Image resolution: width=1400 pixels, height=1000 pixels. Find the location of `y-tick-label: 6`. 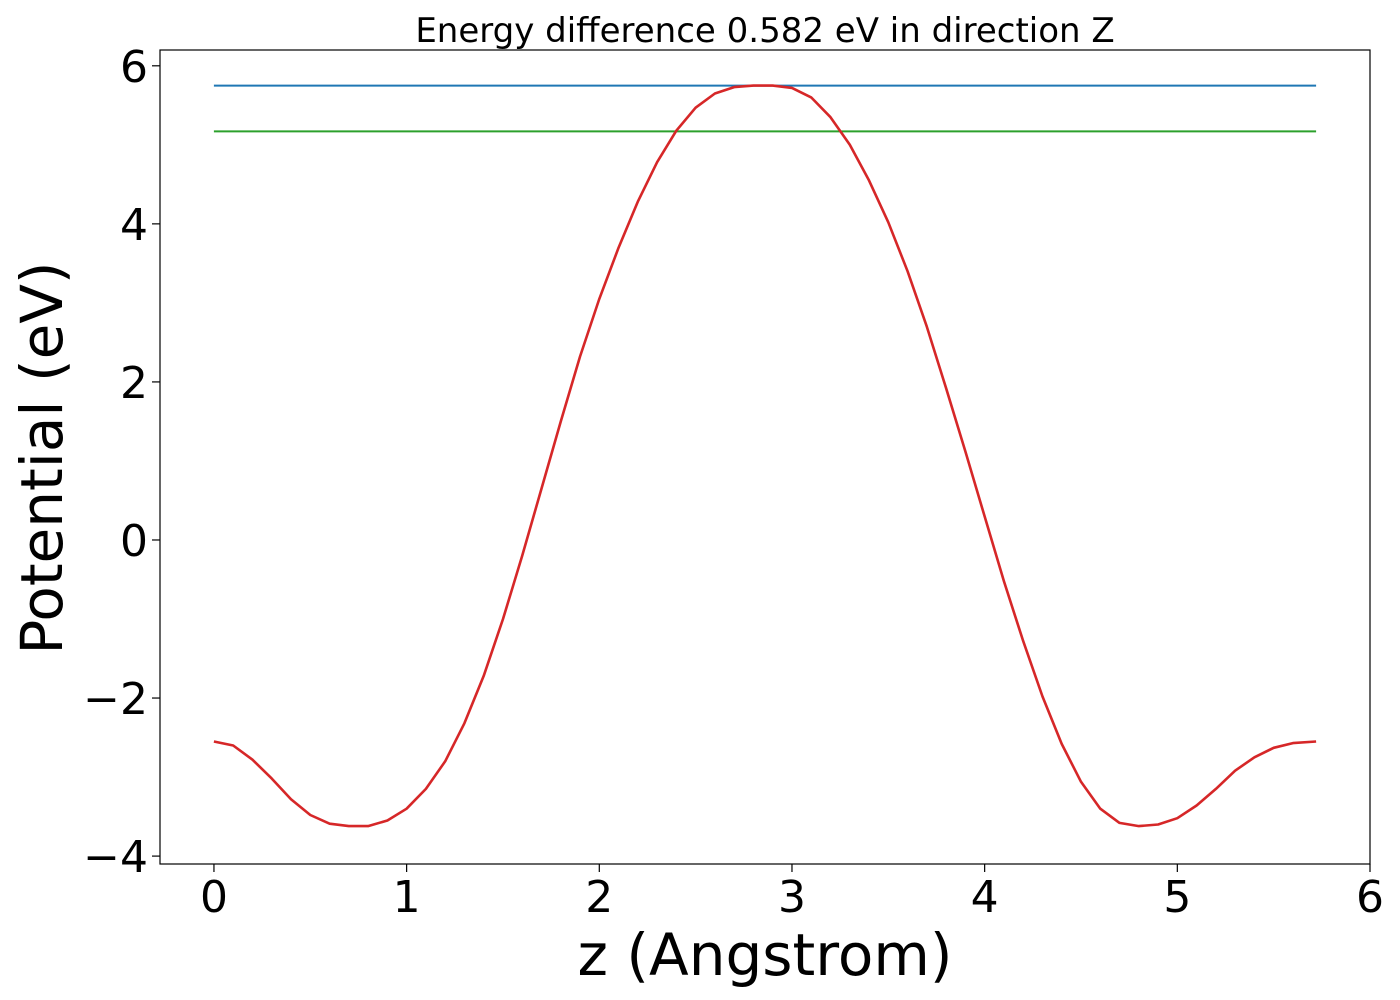

y-tick-label: 6 is located at coordinates (134, 67).